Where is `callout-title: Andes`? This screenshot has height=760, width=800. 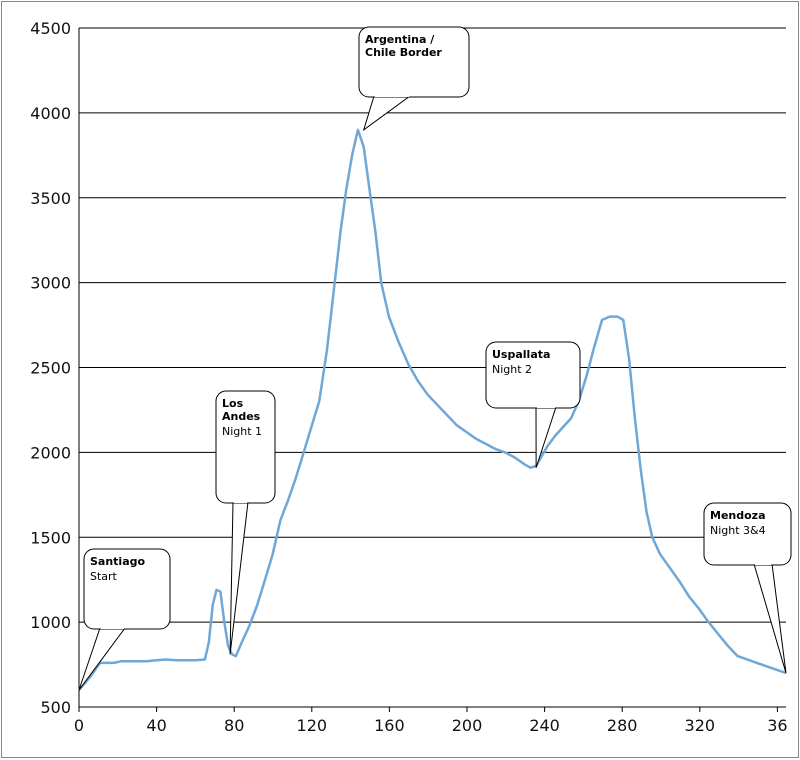 callout-title: Andes is located at coordinates (241, 416).